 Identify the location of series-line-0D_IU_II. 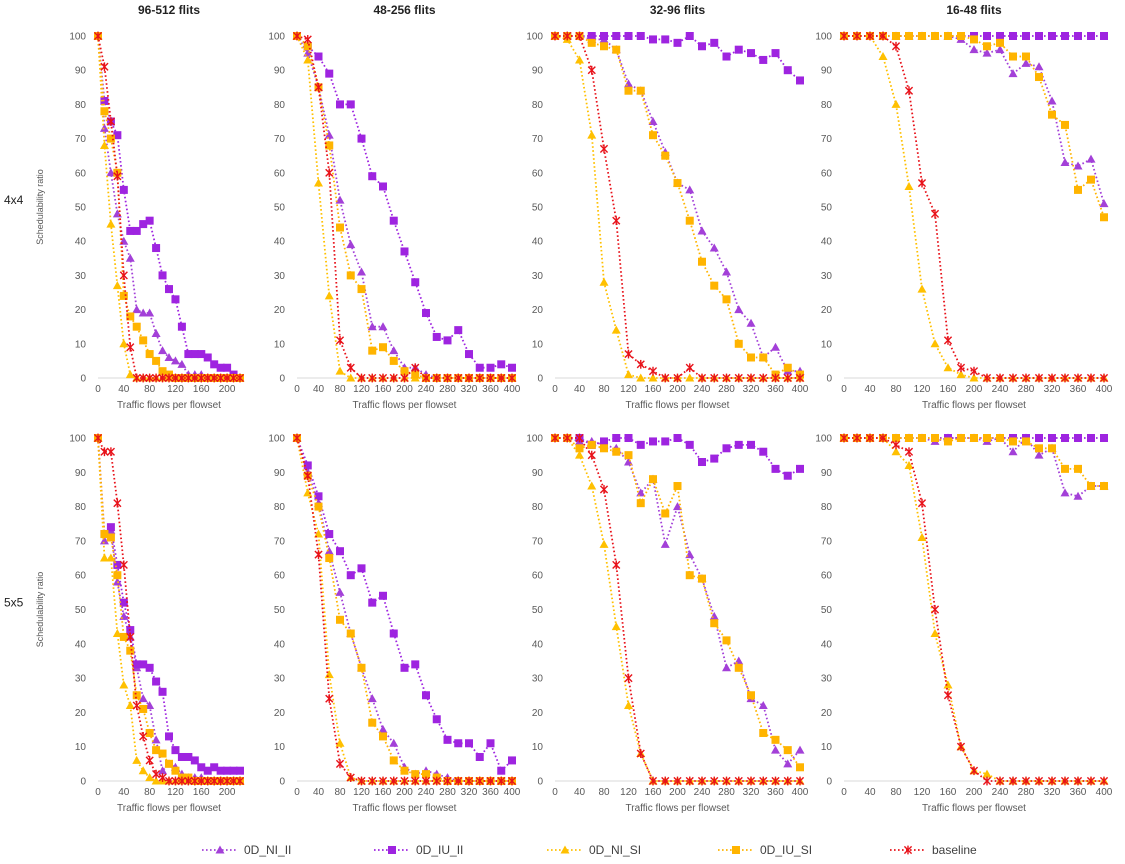
(168, 604).